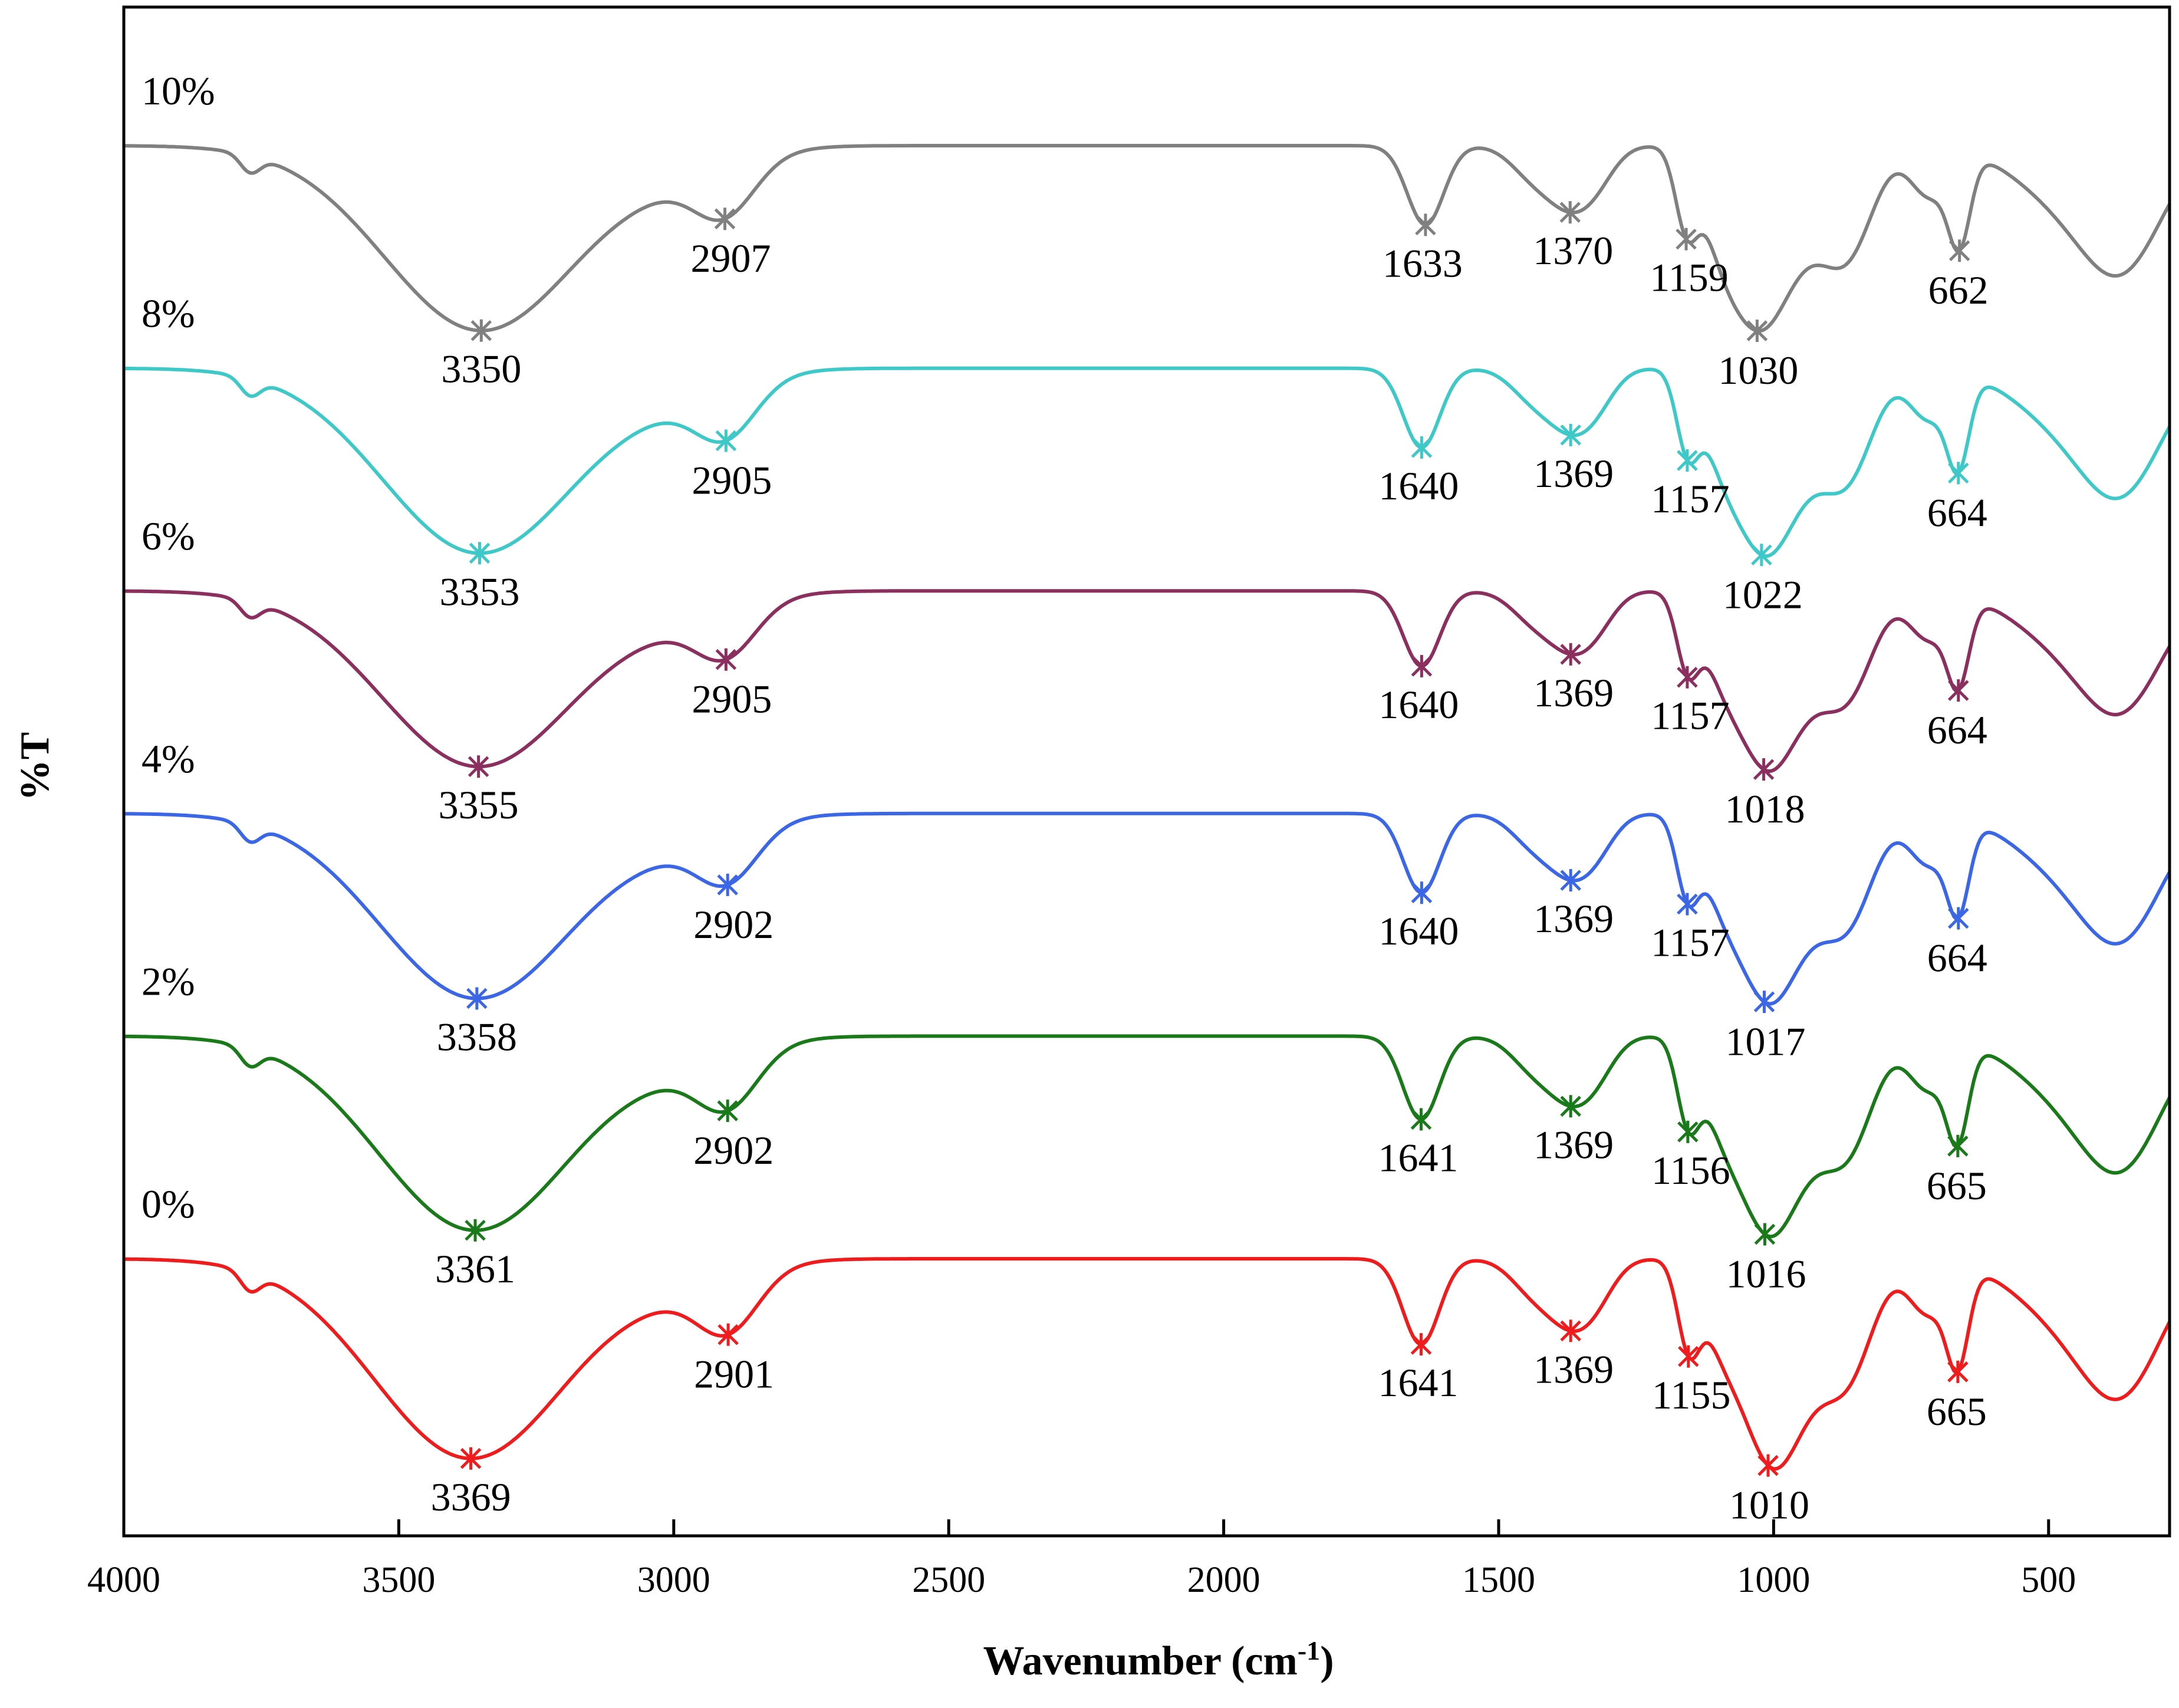 The height and width of the screenshot is (1708, 2179). Describe the element at coordinates (731, 258) in the screenshot. I see `peak-label: 2907` at that location.